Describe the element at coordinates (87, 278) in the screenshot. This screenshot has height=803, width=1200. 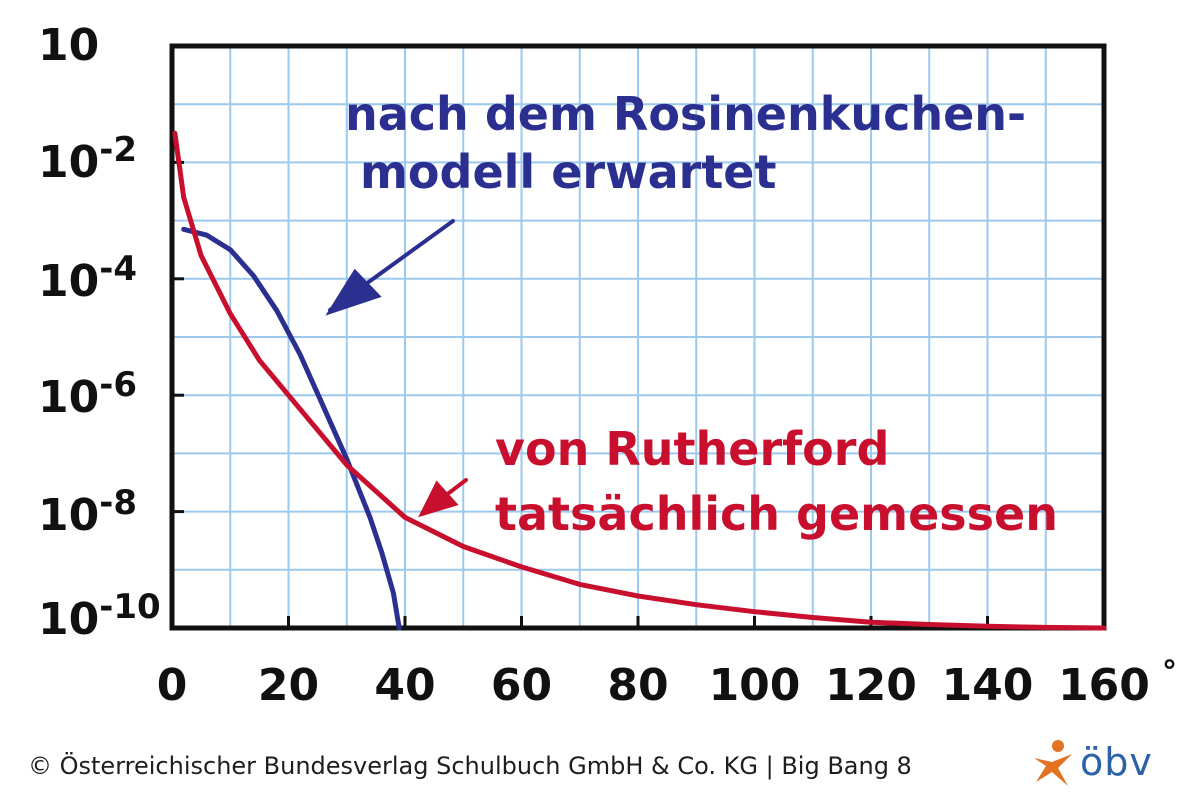
I see `y-tick-label-10-4: 10⁻⁴` at that location.